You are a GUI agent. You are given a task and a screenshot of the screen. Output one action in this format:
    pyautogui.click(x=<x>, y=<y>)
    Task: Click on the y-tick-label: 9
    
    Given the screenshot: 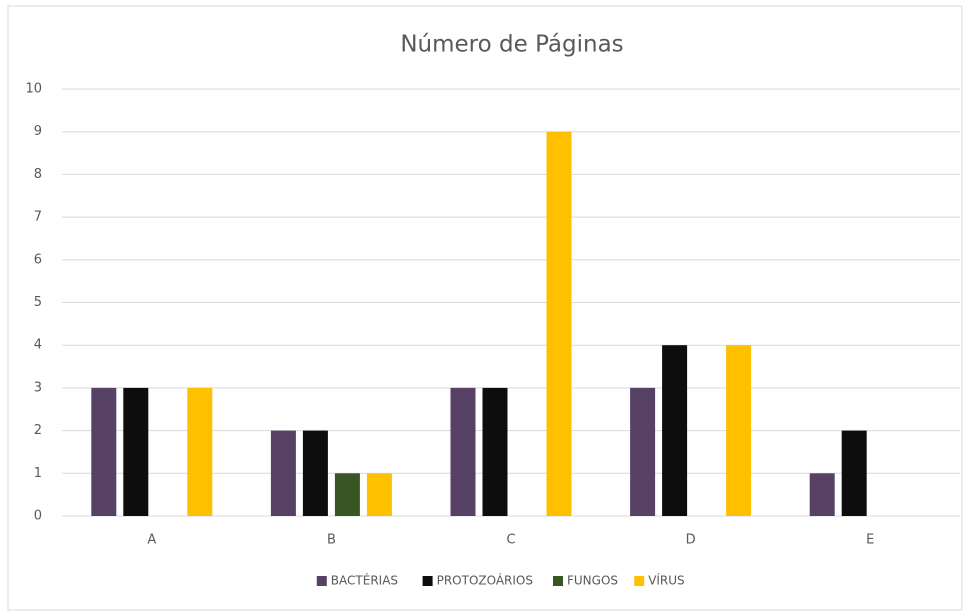 What is the action you would take?
    pyautogui.click(x=38, y=131)
    